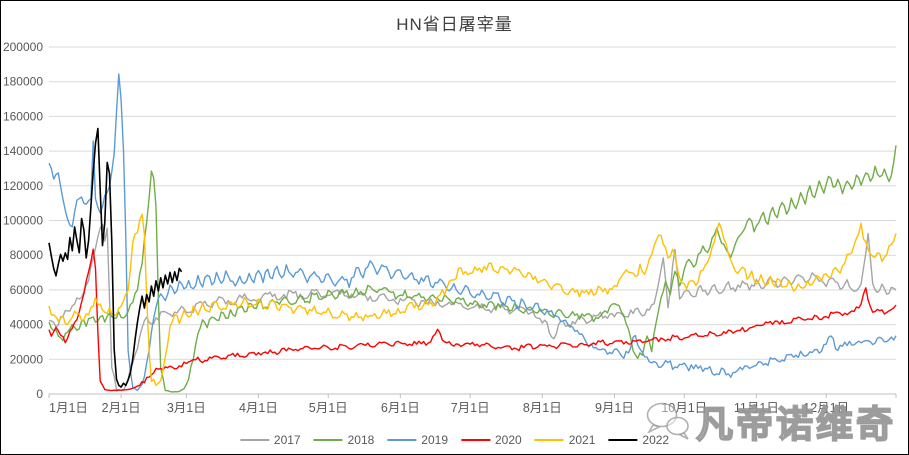 The height and width of the screenshot is (455, 909). What do you see at coordinates (491, 440) in the screenshot?
I see `legend-item-2020: 2020` at bounding box center [491, 440].